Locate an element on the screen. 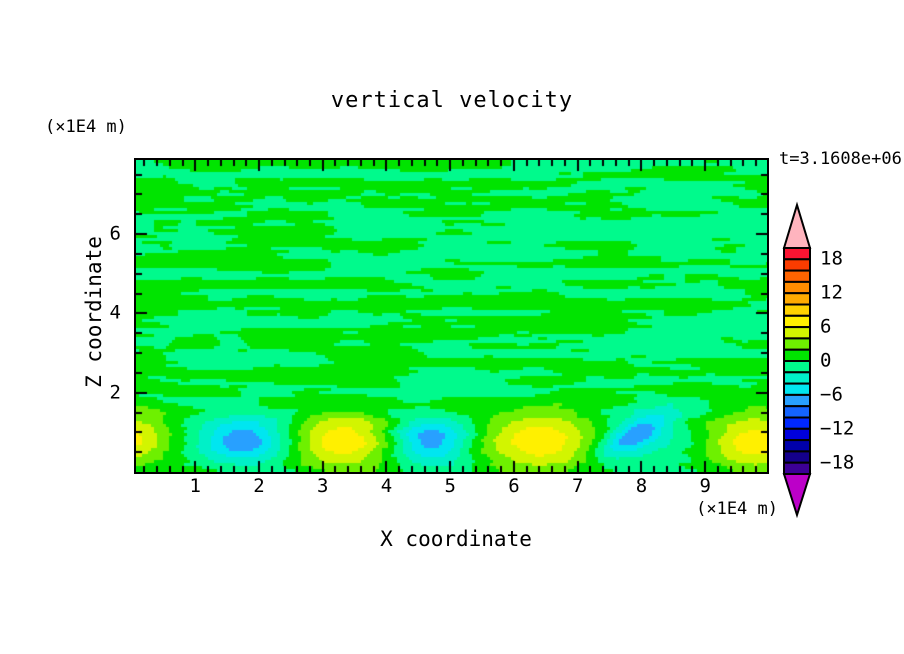 The width and height of the screenshot is (904, 654). z-tick-label: 6 is located at coordinates (115, 233).